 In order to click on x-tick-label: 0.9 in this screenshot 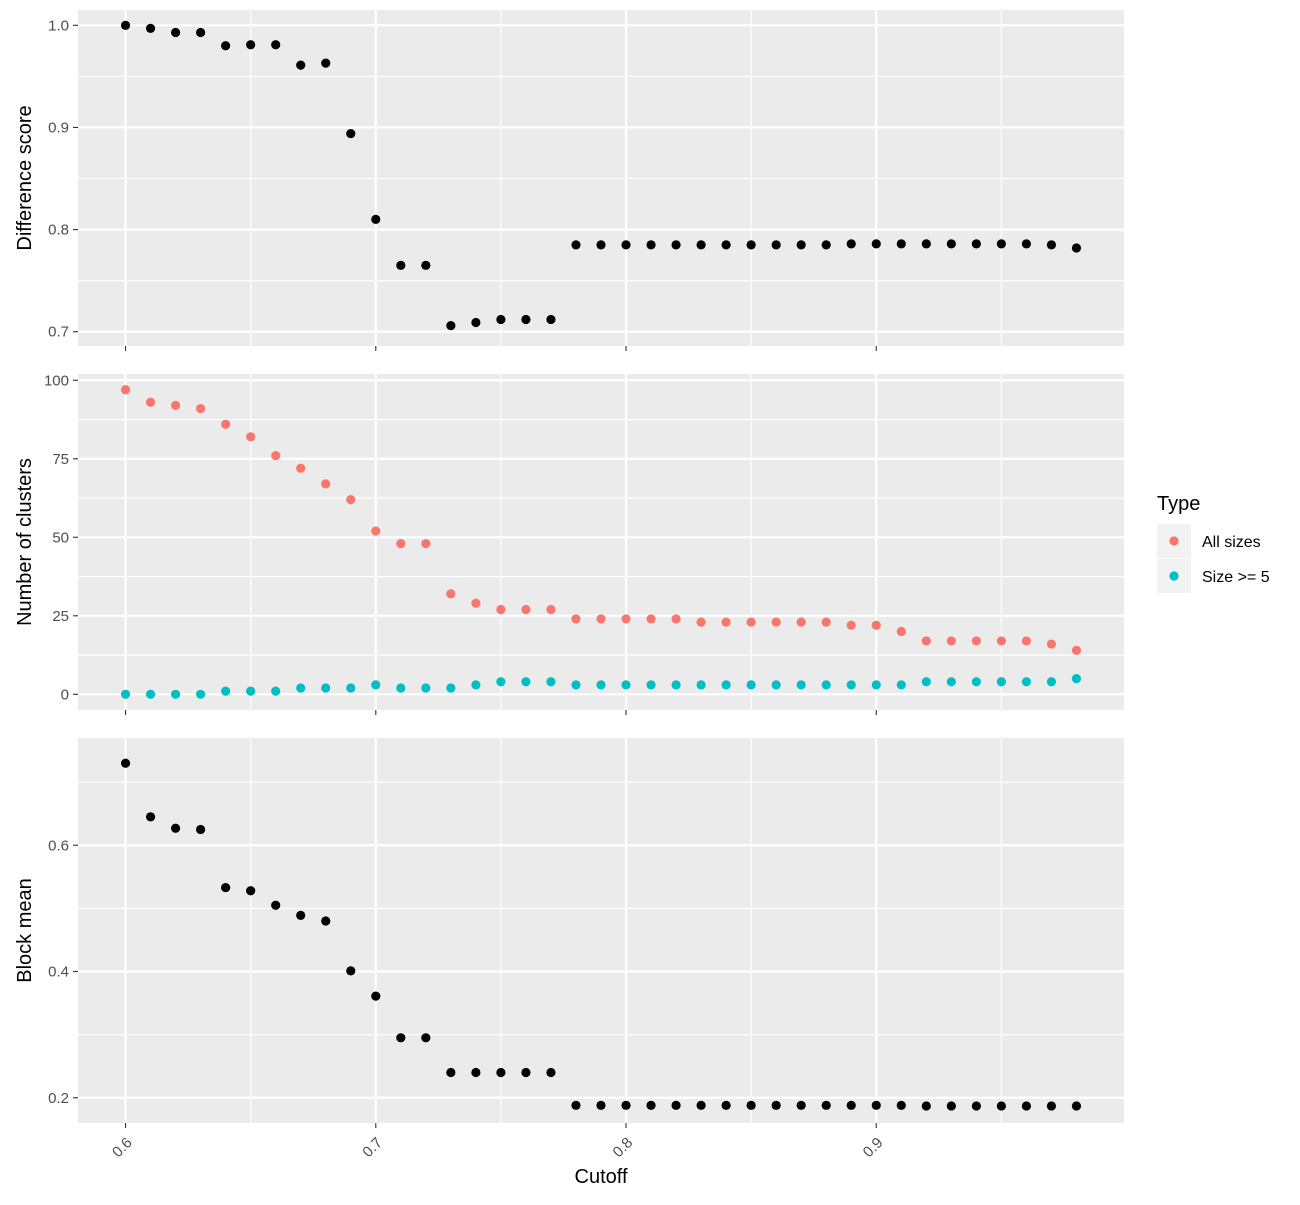, I will do `click(873, 1147)`.